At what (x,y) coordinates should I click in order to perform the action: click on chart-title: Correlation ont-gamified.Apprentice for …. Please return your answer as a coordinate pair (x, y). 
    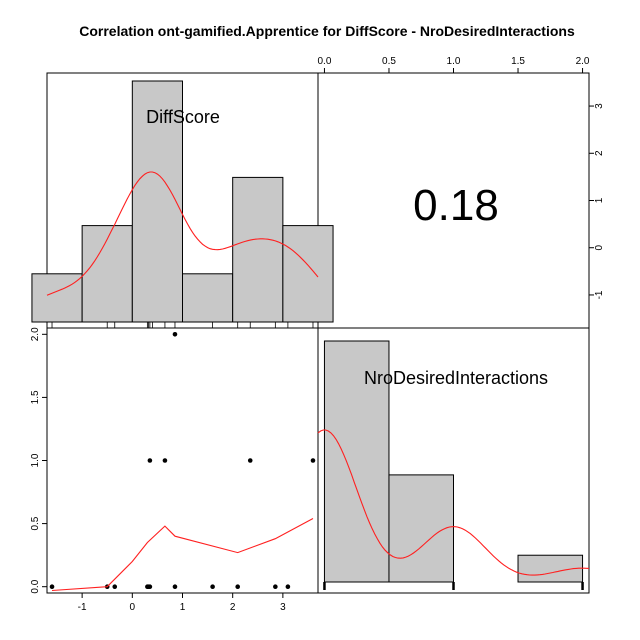
    Looking at the image, I should click on (327, 31).